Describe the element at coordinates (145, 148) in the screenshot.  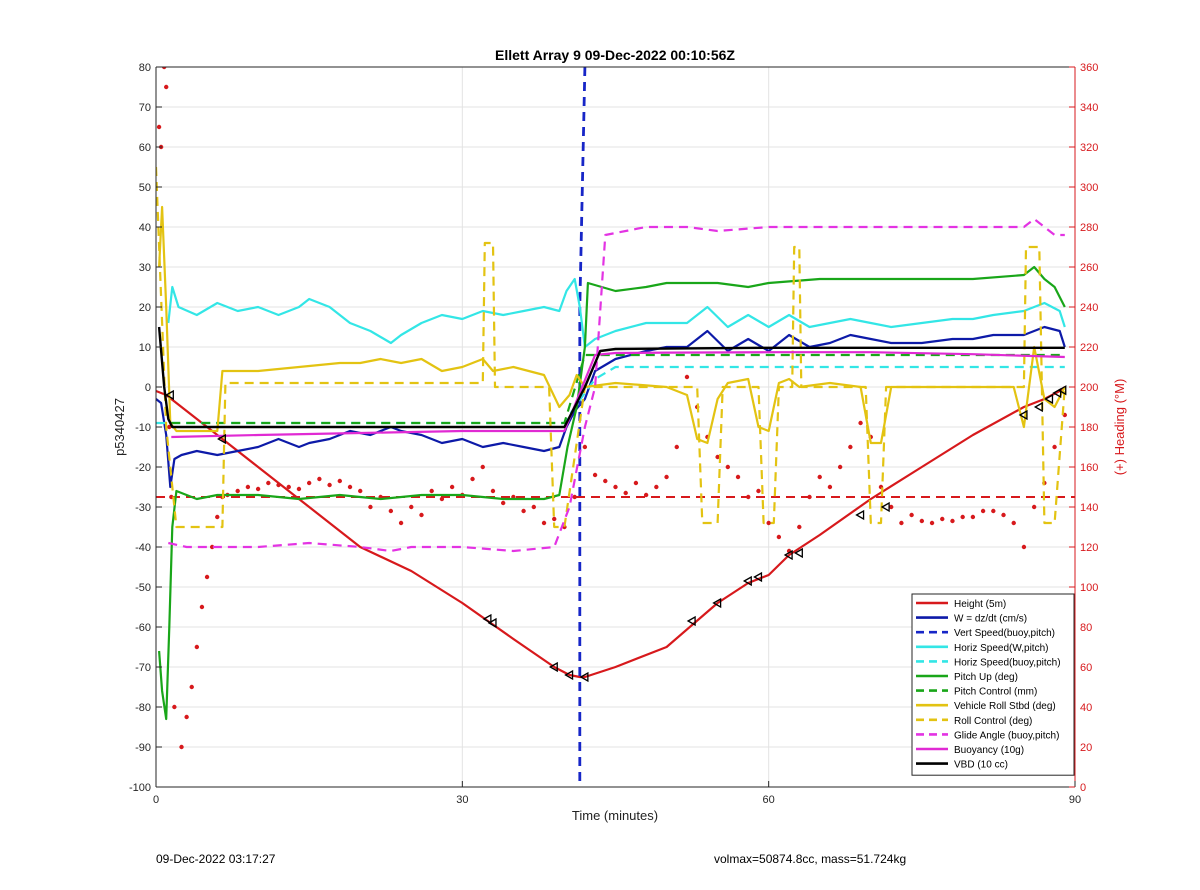
I see `y-tick-label-left: 60` at that location.